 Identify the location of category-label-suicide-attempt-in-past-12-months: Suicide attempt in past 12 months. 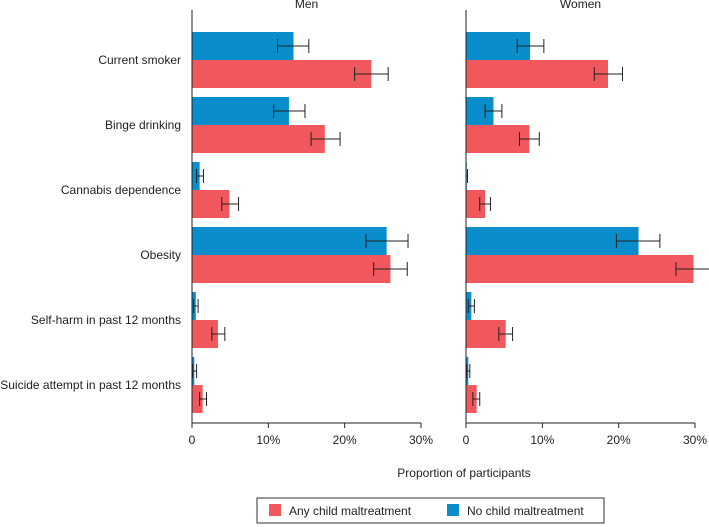
(90, 385).